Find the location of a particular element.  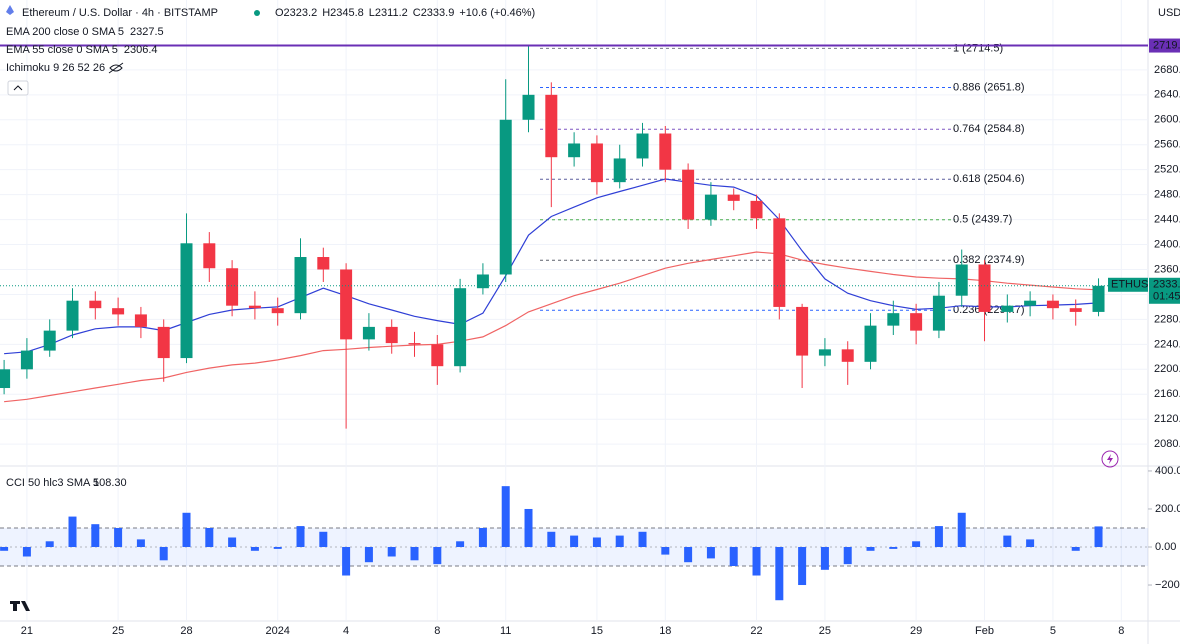

cci-tick-label: 0.00 is located at coordinates (1165, 547).